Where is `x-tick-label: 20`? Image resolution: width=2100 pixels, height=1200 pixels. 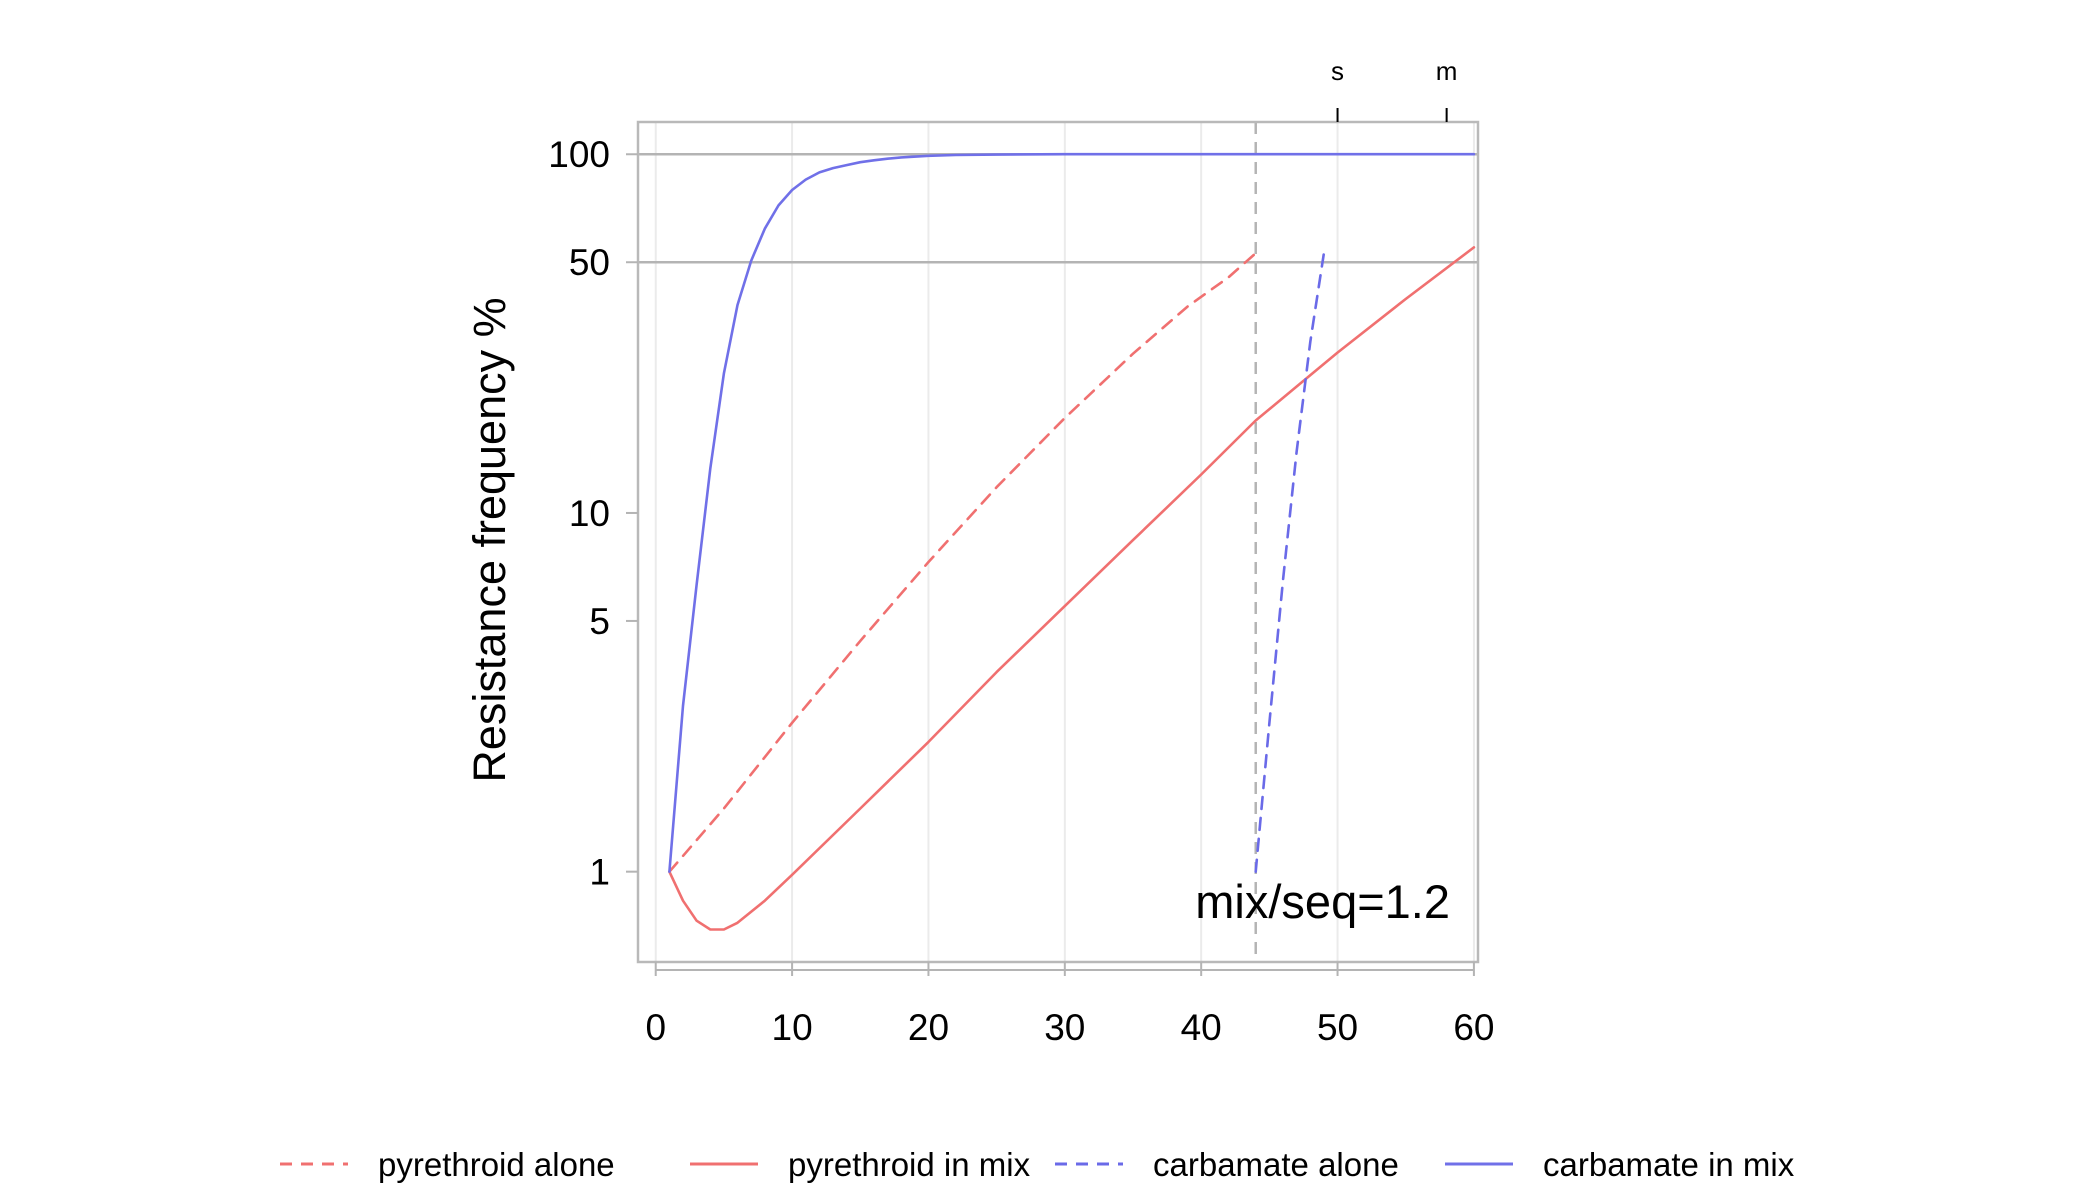 x-tick-label: 20 is located at coordinates (928, 1027).